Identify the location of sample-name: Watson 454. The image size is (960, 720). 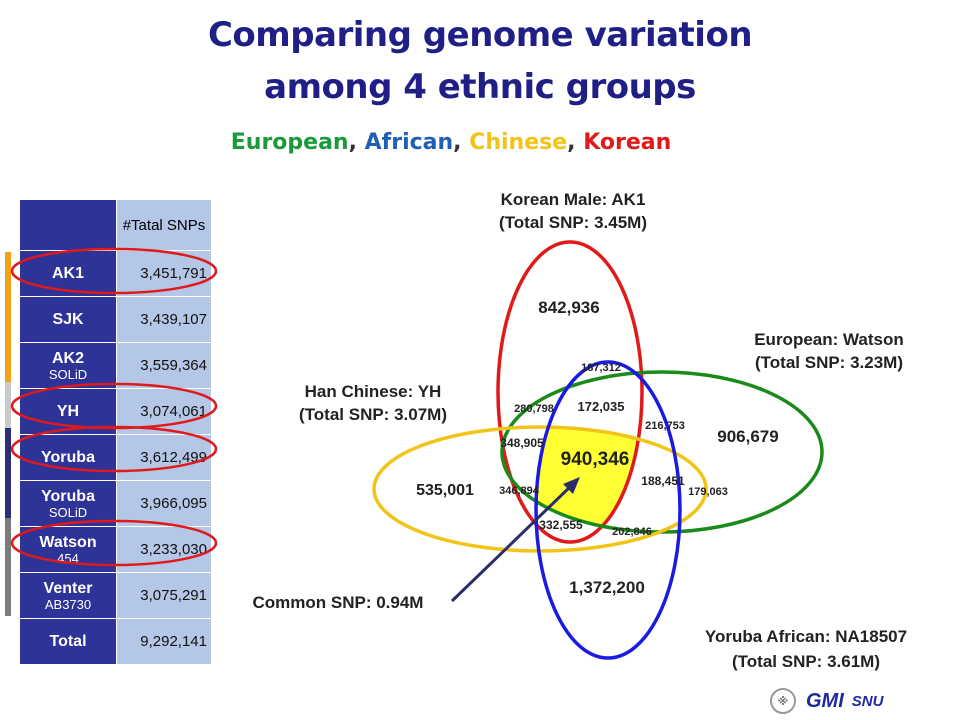
(68, 549).